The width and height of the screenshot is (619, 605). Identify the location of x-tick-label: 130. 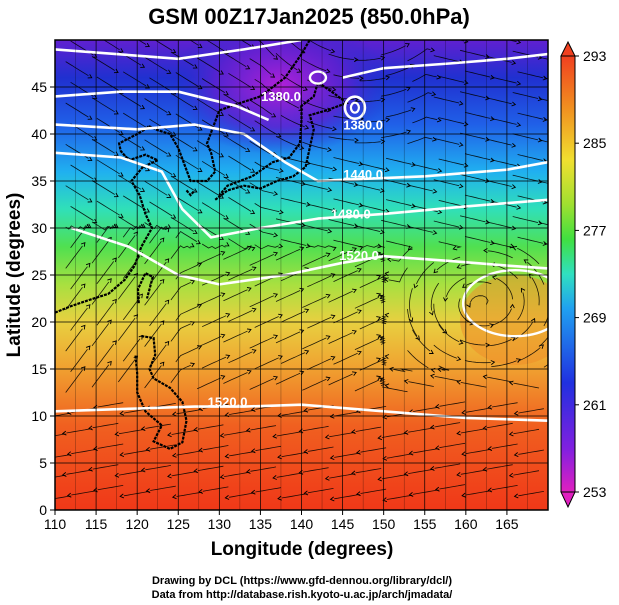
(220, 524).